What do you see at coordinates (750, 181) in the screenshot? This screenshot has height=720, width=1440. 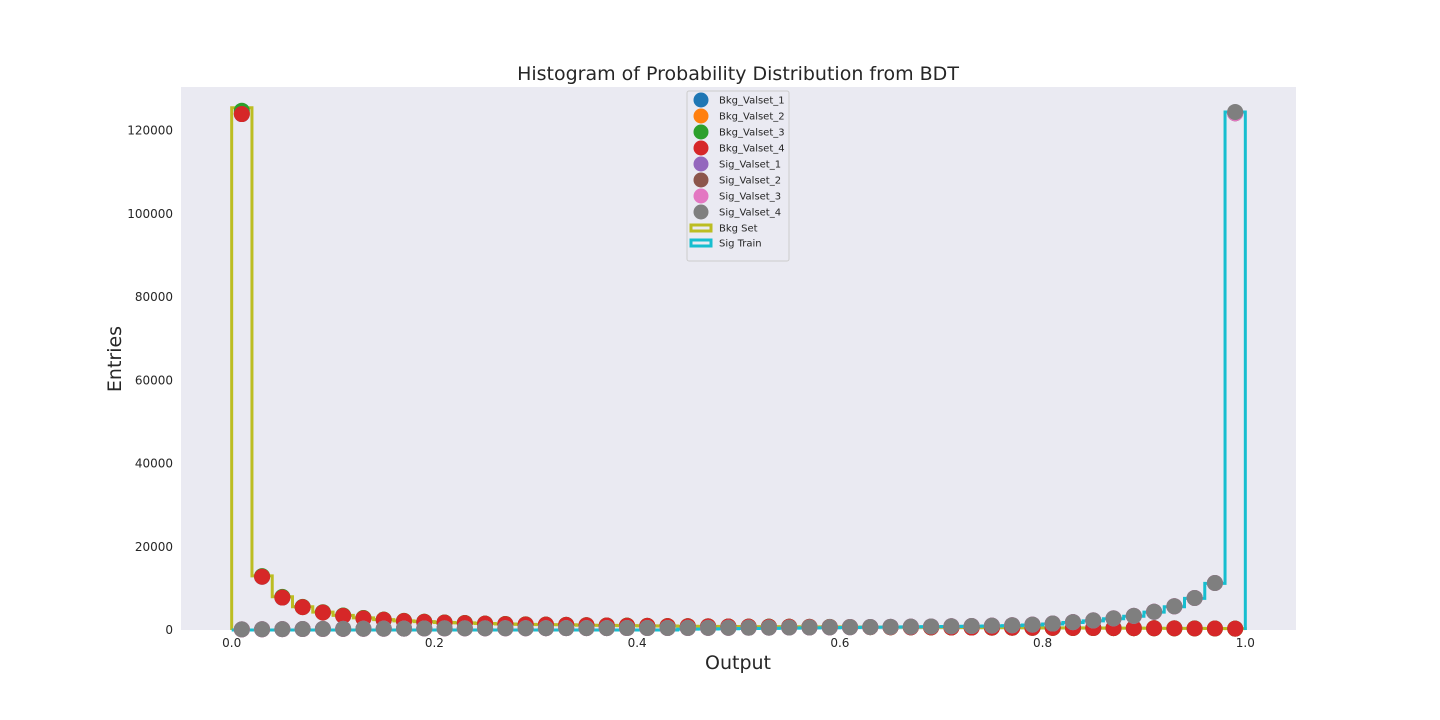 I see `legend-label: Sig_Valset_2` at bounding box center [750, 181].